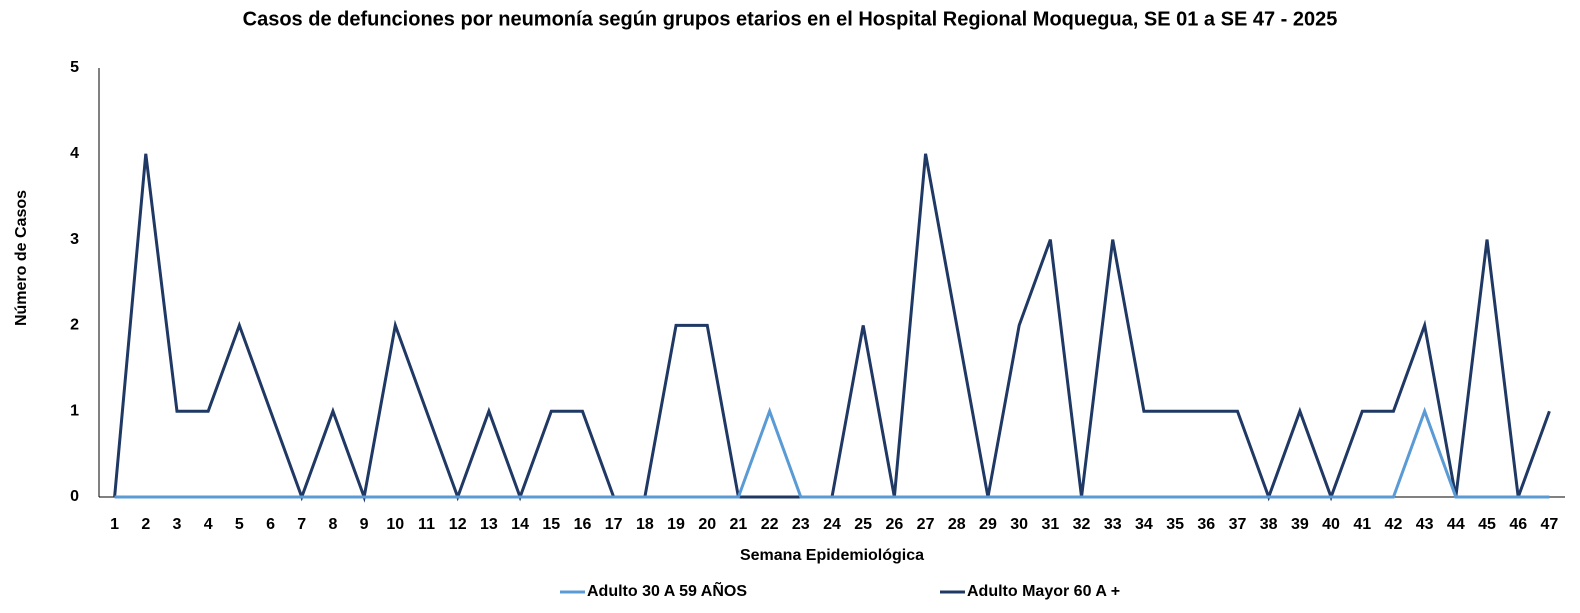 The width and height of the screenshot is (1580, 613). I want to click on y-axis-label: Número de Casos, so click(21, 258).